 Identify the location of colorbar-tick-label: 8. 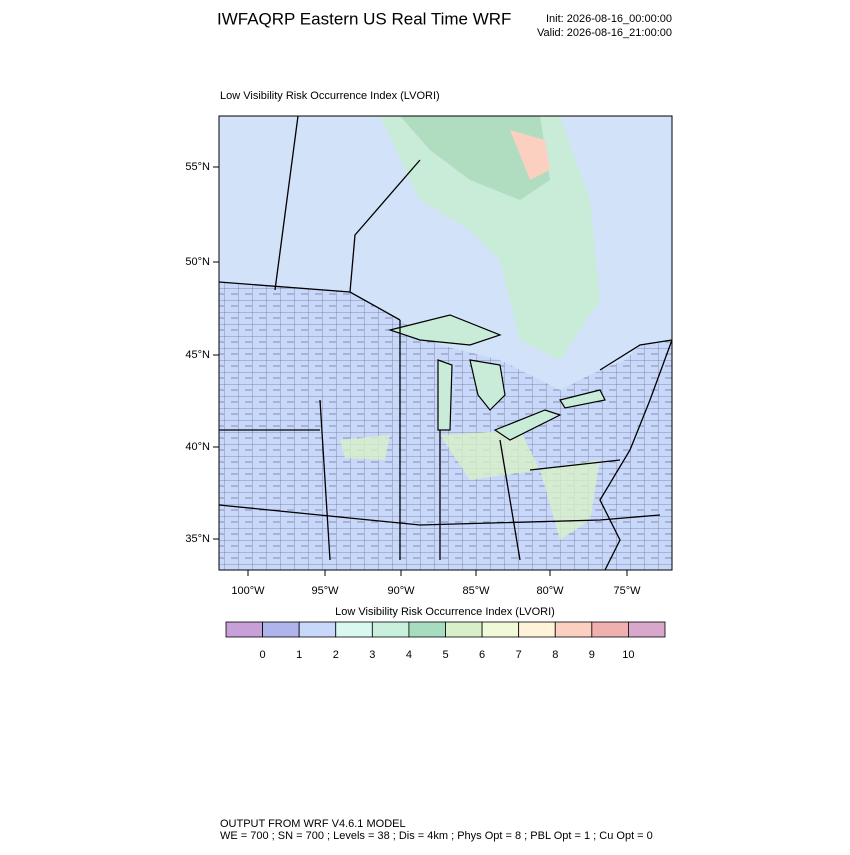
(555, 655).